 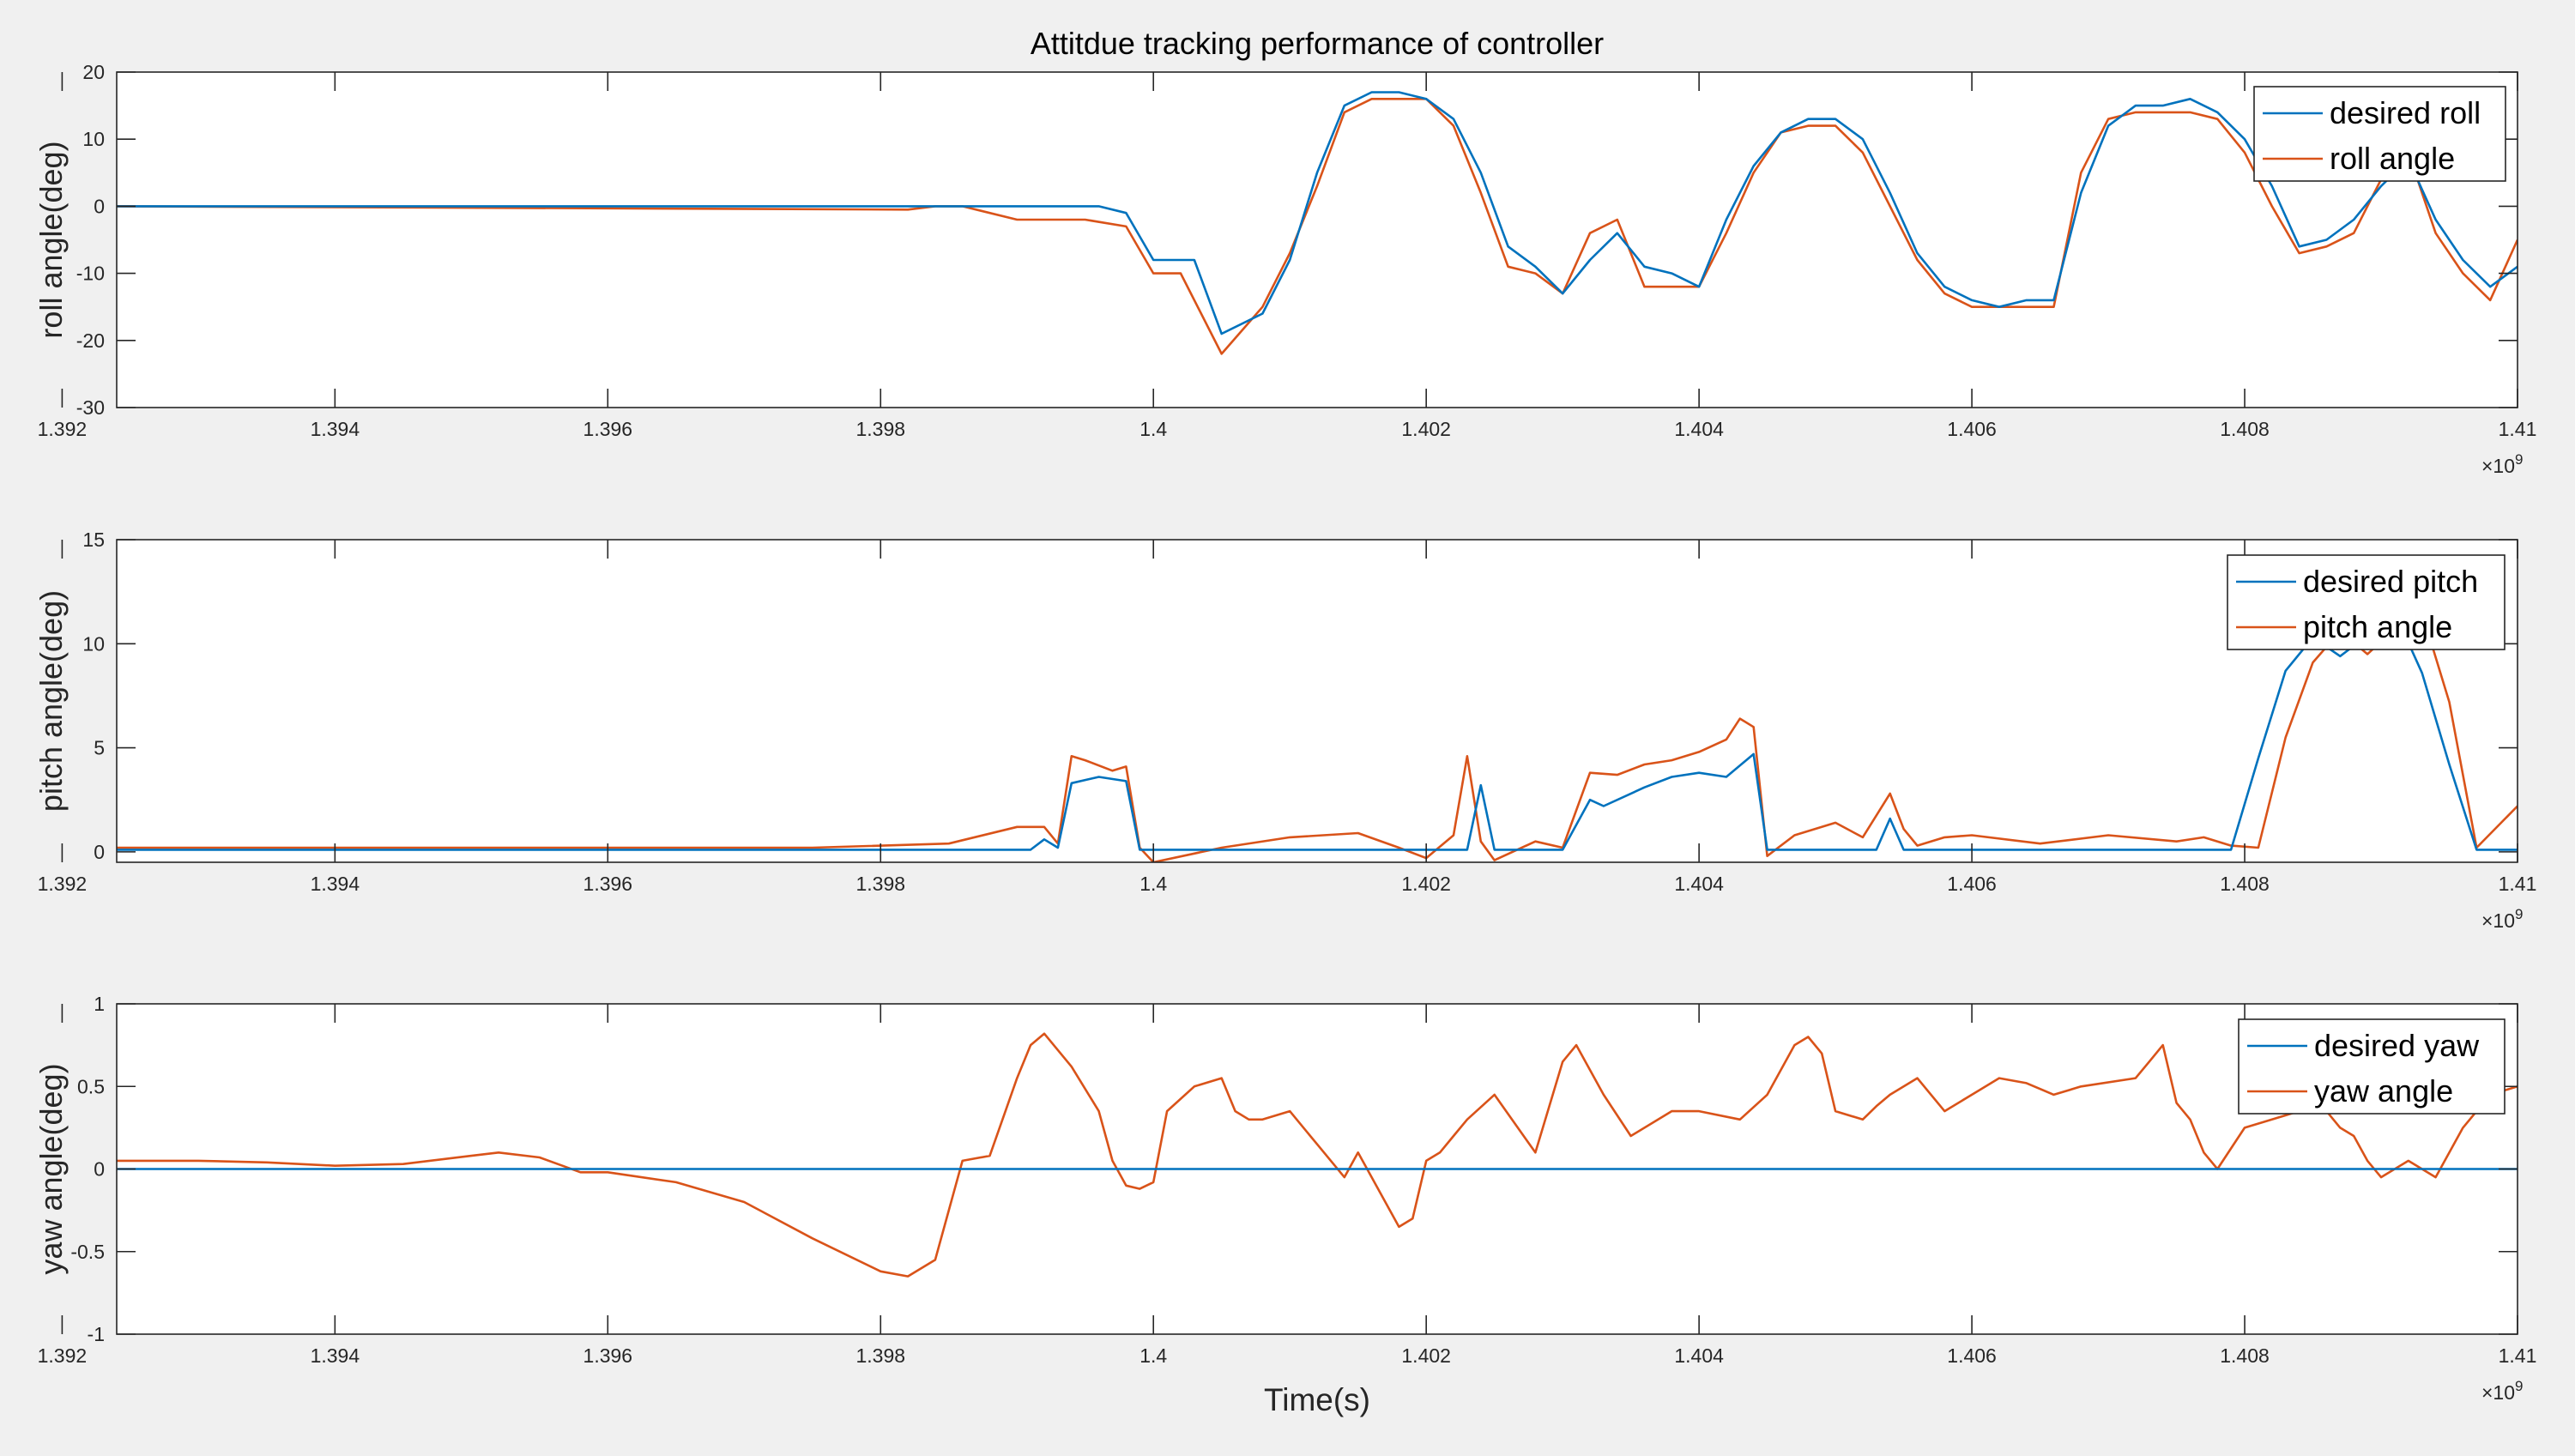 What do you see at coordinates (1317, 1399) in the screenshot?
I see `x-axis-label: Time(s)` at bounding box center [1317, 1399].